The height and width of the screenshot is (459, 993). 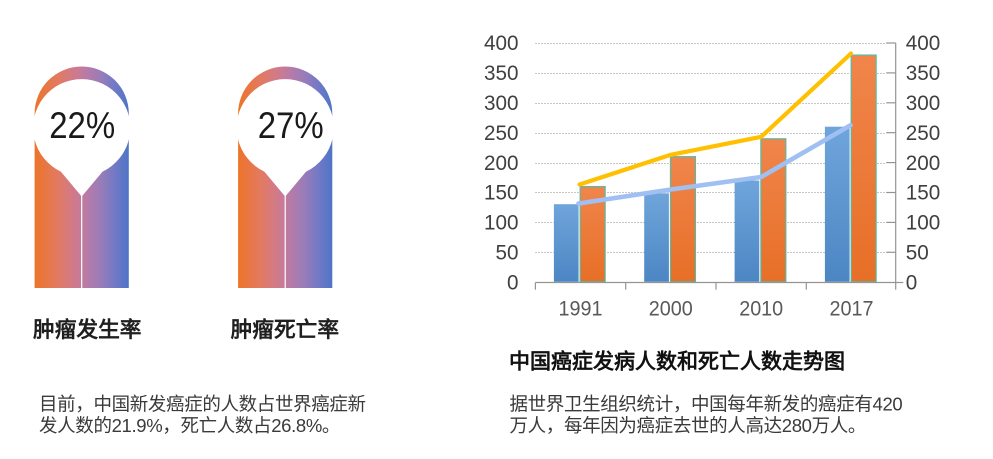 I want to click on svg-text: 1991, so click(x=581, y=308).